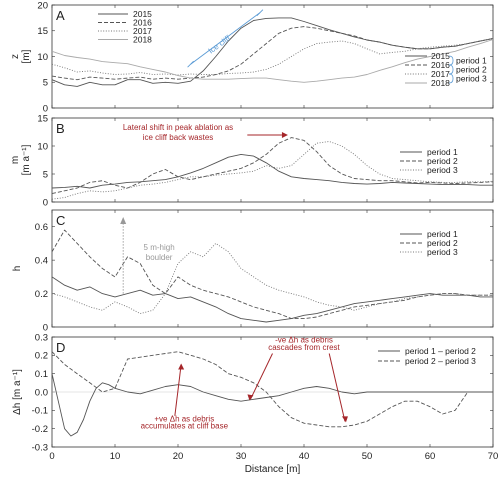 The height and width of the screenshot is (480, 500). I want to click on y-tick-label: -0.1, so click(40, 411).